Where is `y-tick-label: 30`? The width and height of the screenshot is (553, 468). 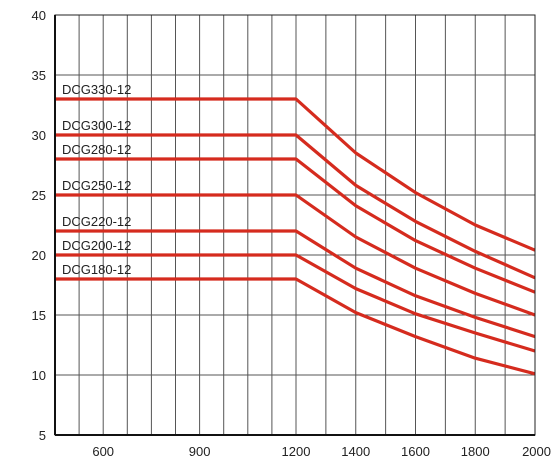 y-tick-label: 30 is located at coordinates (39, 135).